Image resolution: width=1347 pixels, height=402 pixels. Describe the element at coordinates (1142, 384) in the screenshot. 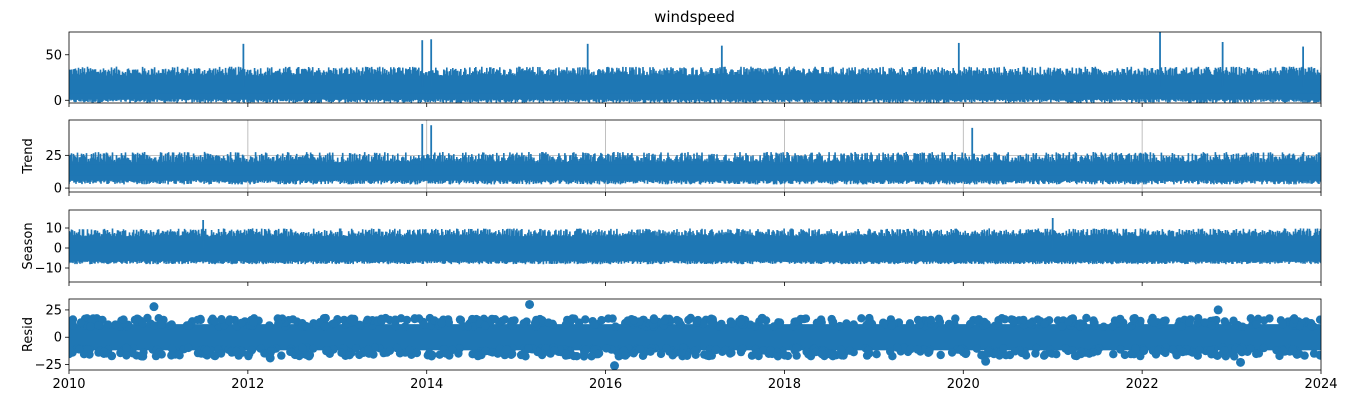

I see `x-tick-label: 2022` at that location.